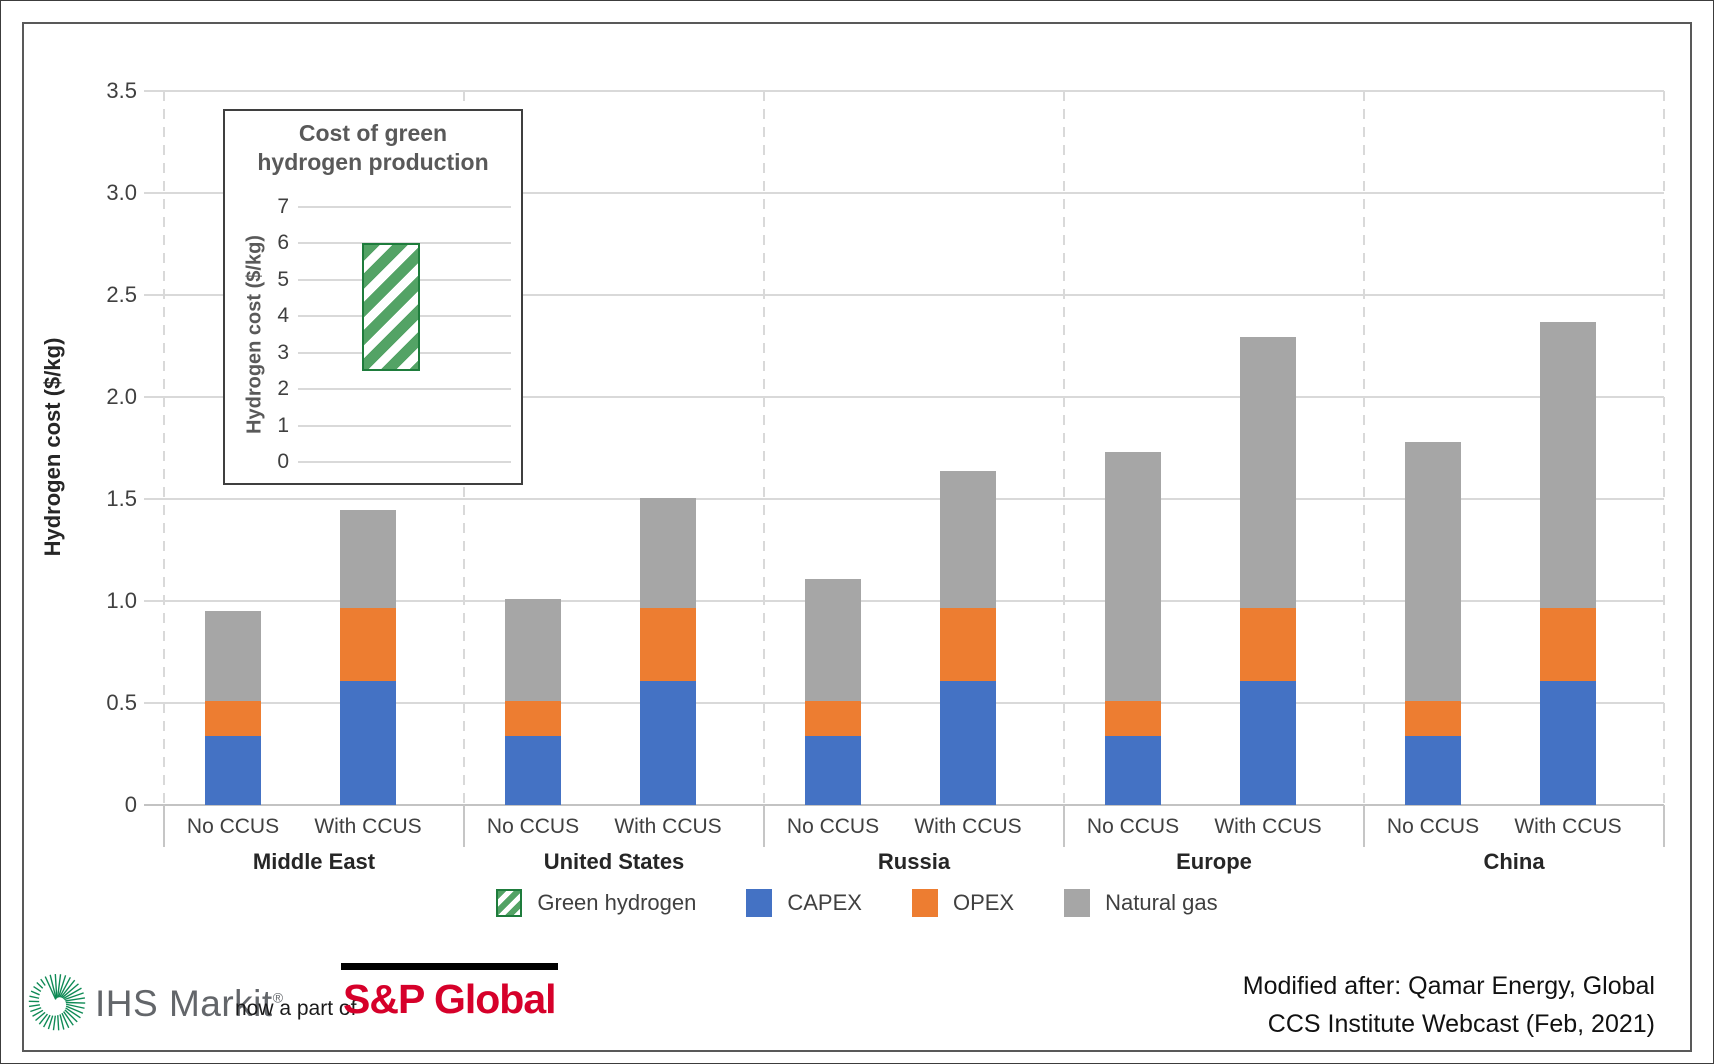 The width and height of the screenshot is (1714, 1064). What do you see at coordinates (509, 903) in the screenshot?
I see `legend-swatch-green-hydrogen-icon` at bounding box center [509, 903].